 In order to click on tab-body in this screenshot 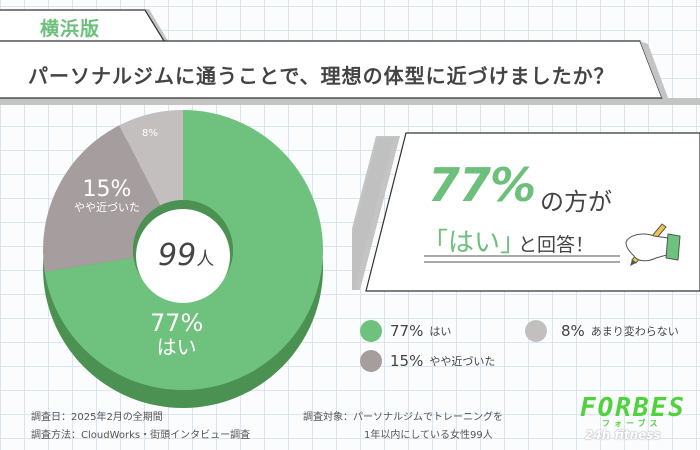, I will do `click(82, 25)`.